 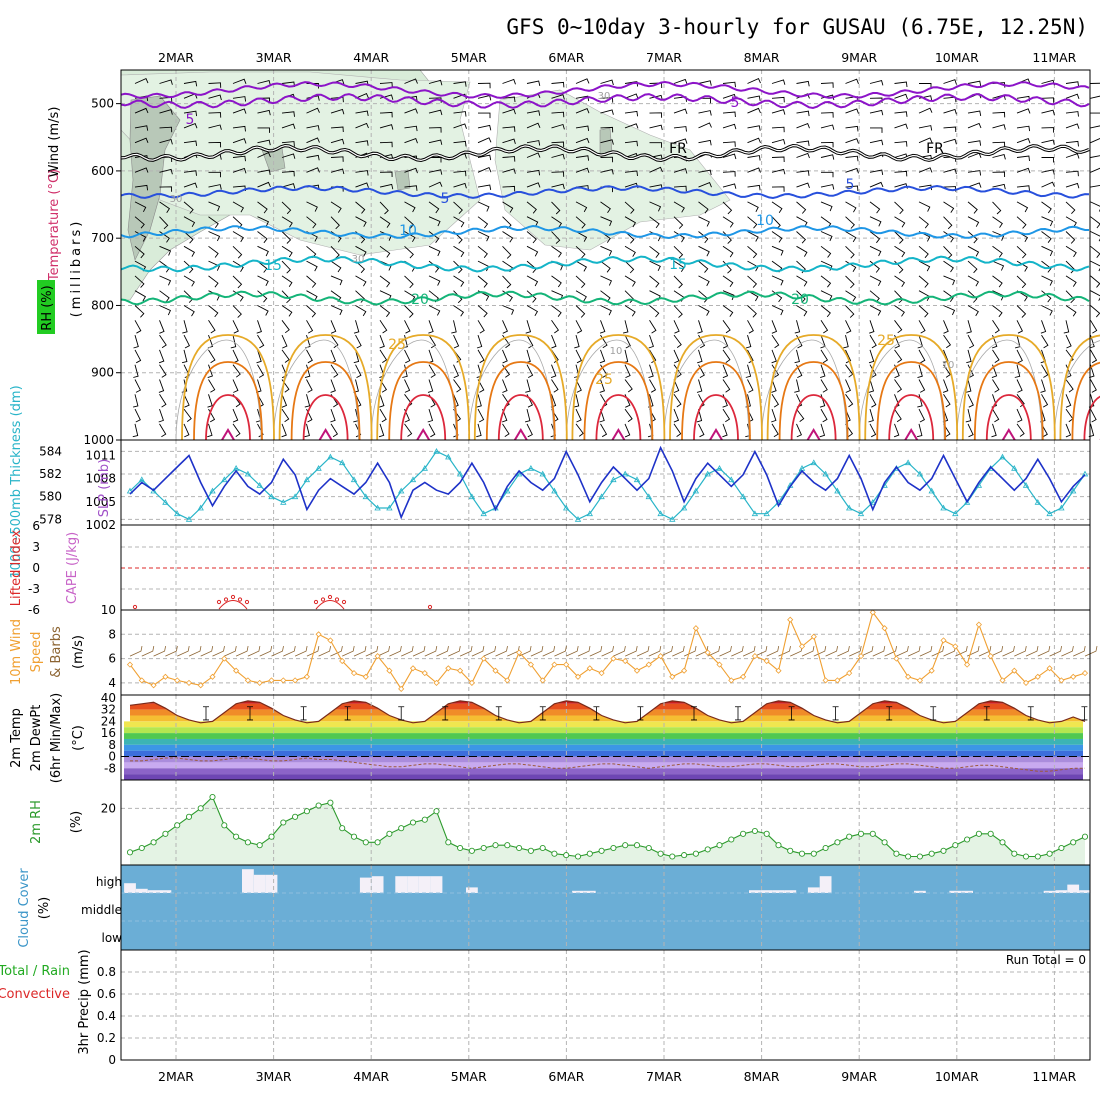 What do you see at coordinates (1049, 891) in the screenshot?
I see `high-cloud-bar` at bounding box center [1049, 891].